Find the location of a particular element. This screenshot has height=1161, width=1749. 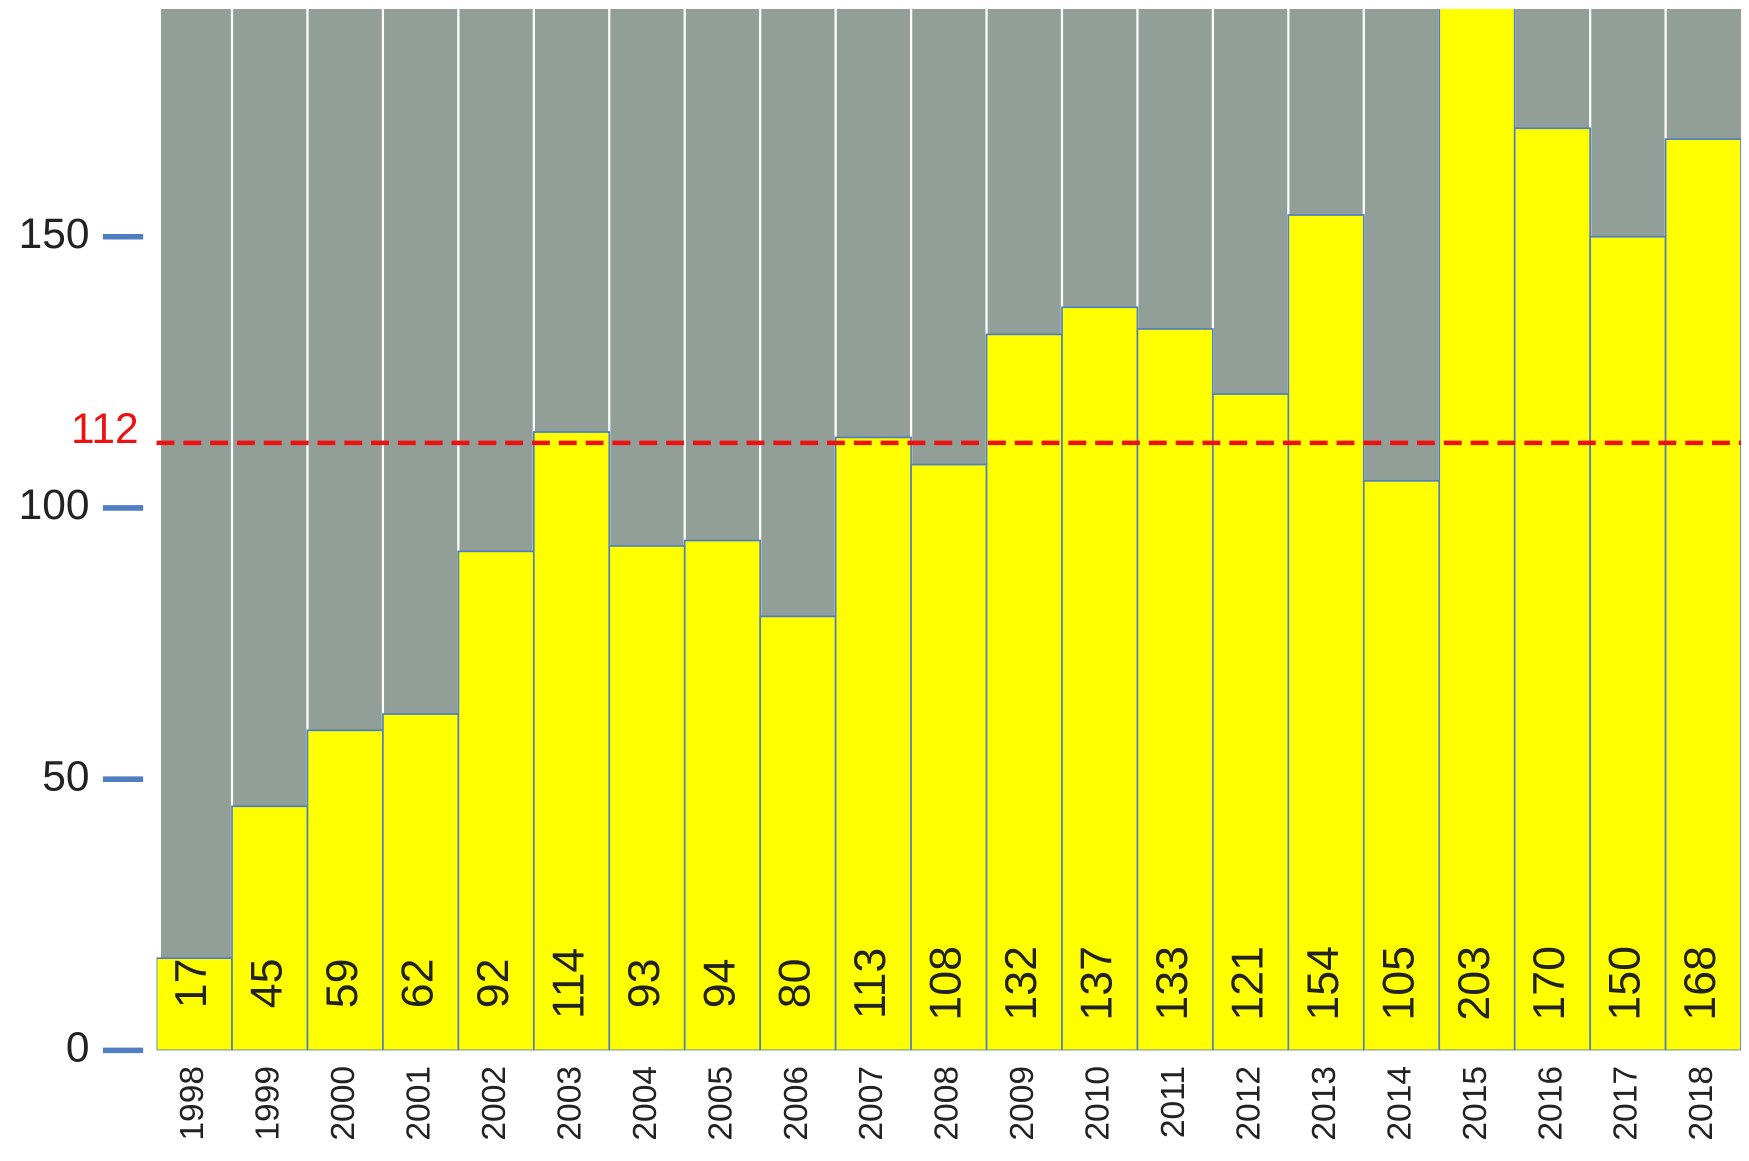

data-label: 154 is located at coordinates (1323, 983).